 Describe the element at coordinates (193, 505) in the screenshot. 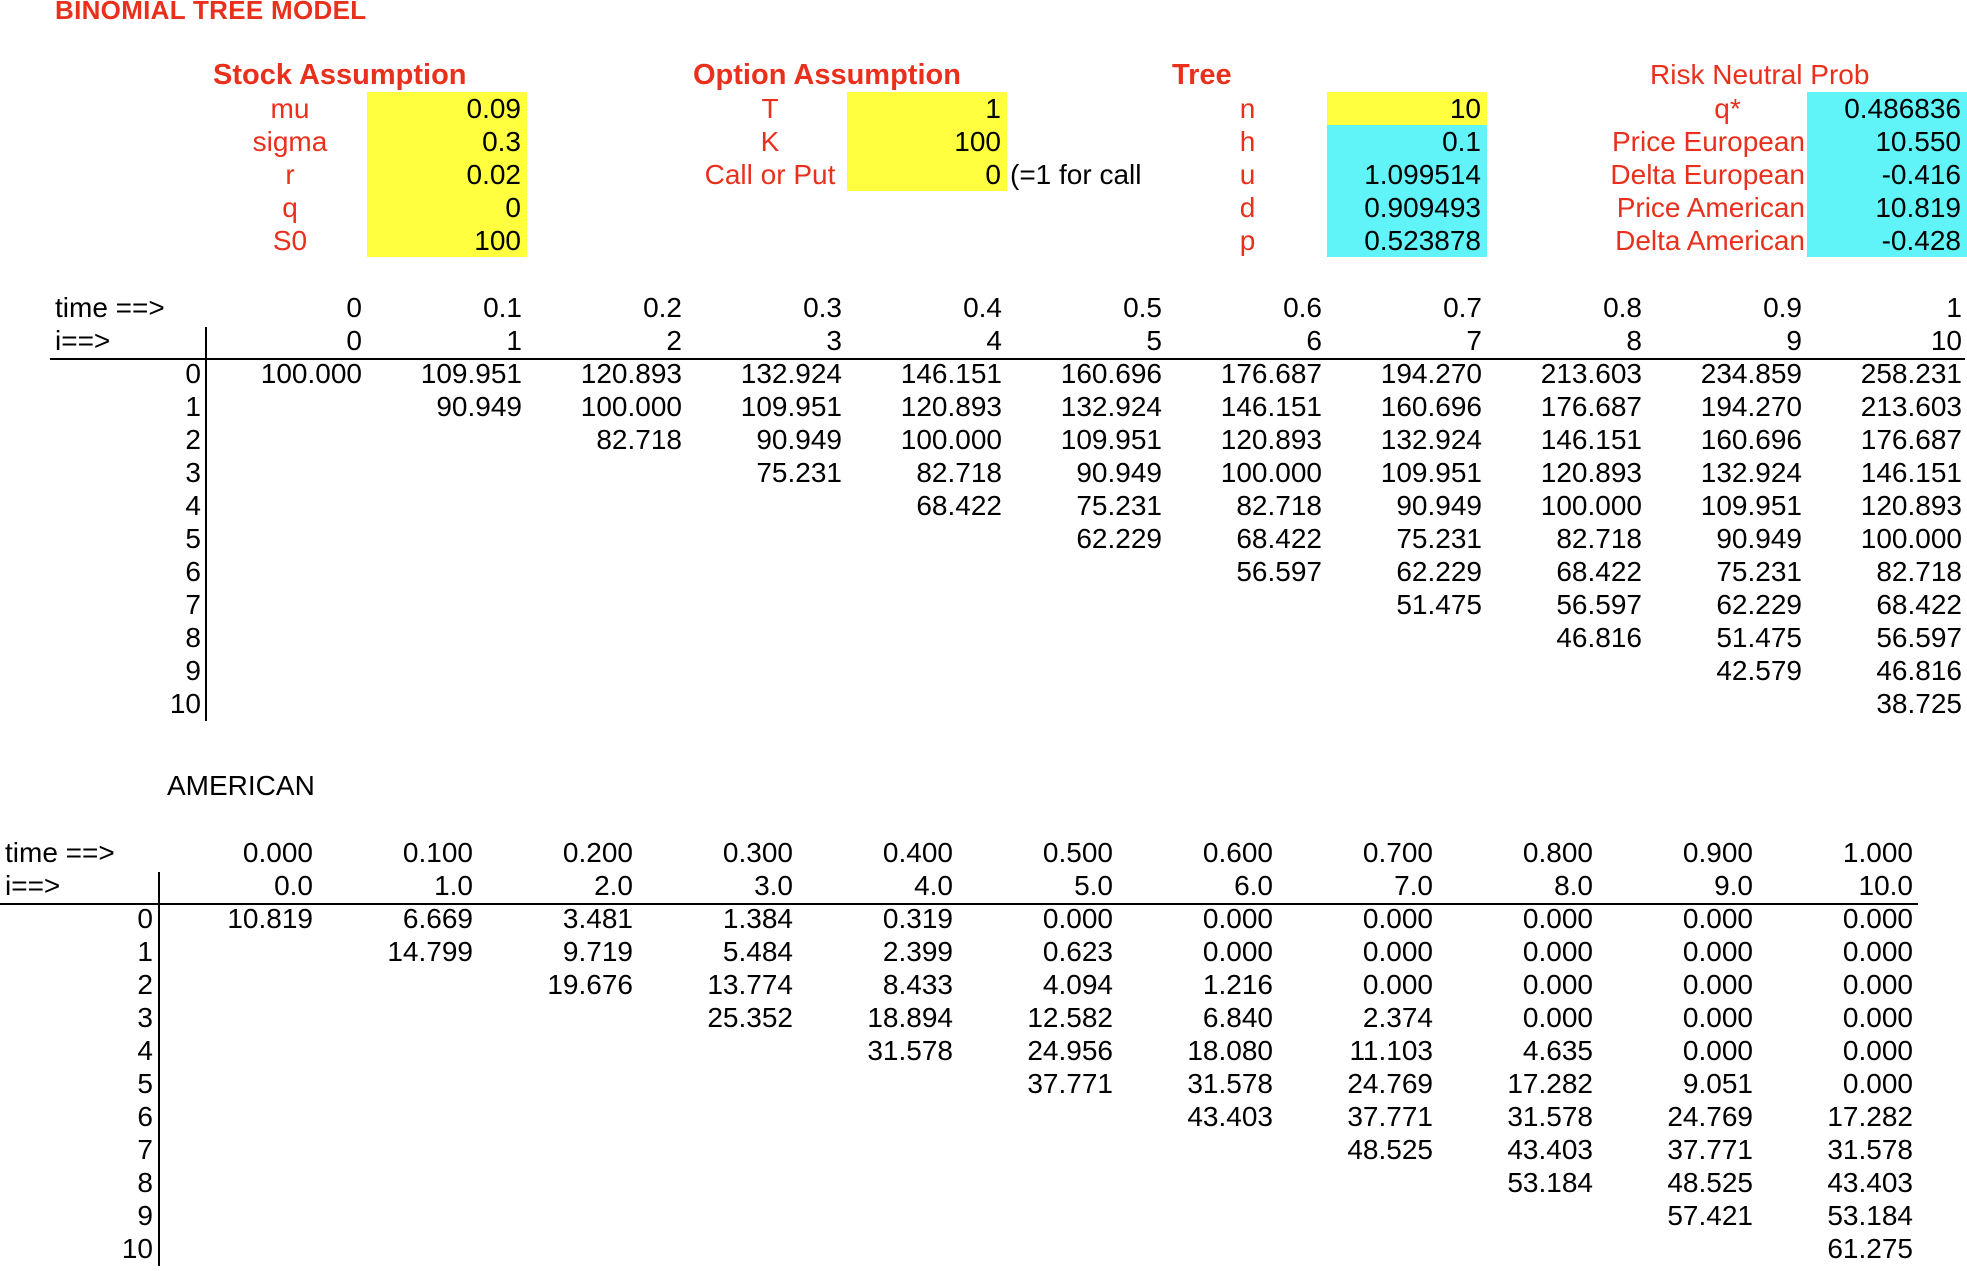

I see `stock-tree-row-label: 4` at that location.